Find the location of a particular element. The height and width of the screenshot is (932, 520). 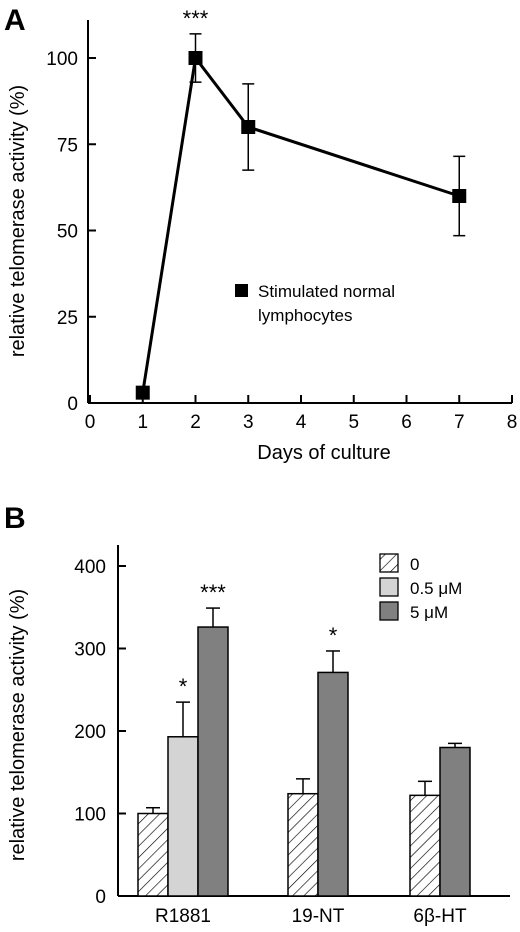

panel-b-y-tick-label-0: 0 is located at coordinates (100, 897).